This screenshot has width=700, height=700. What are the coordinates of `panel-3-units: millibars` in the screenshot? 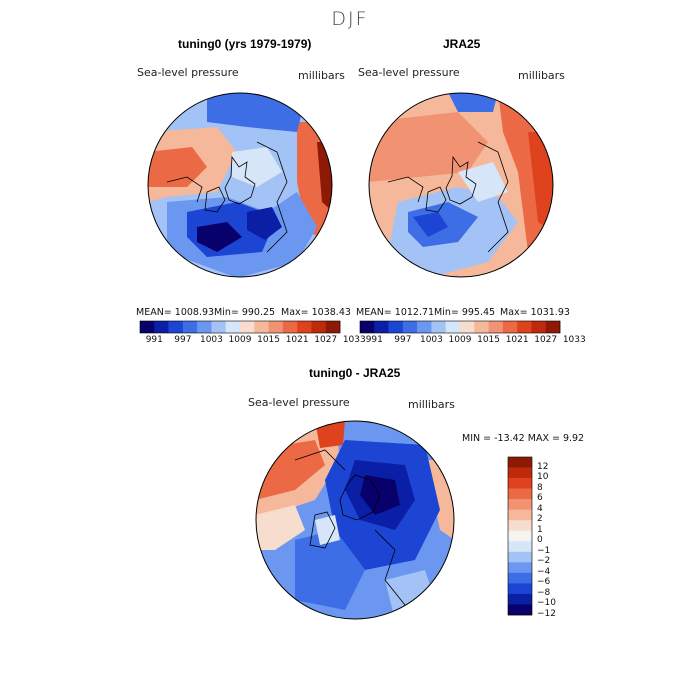 It's located at (431, 404).